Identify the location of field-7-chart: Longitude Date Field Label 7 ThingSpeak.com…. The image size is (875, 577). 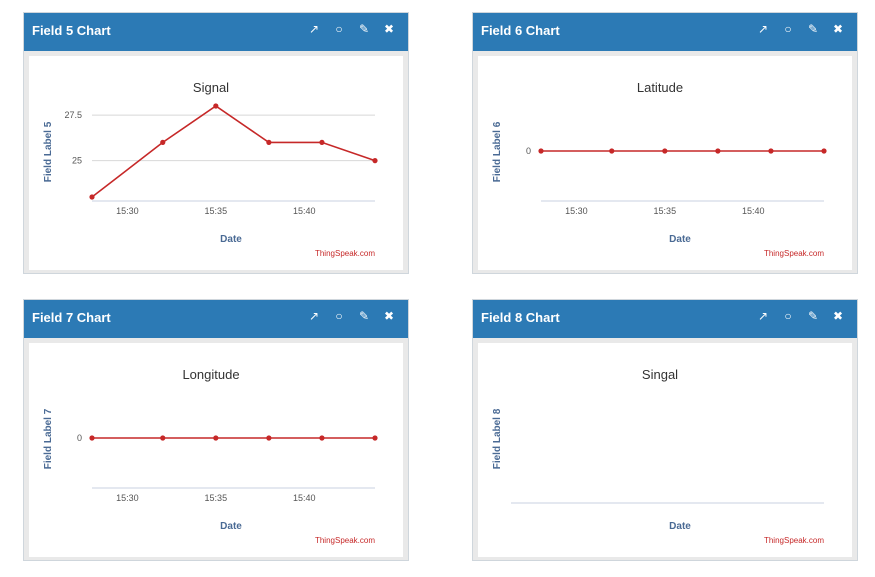
(210, 456).